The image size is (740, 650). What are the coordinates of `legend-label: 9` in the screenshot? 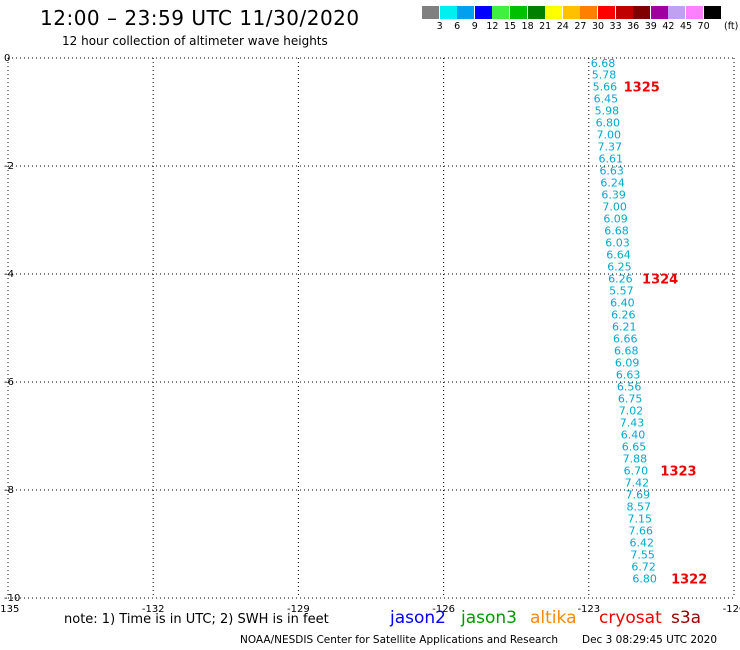 It's located at (474, 26).